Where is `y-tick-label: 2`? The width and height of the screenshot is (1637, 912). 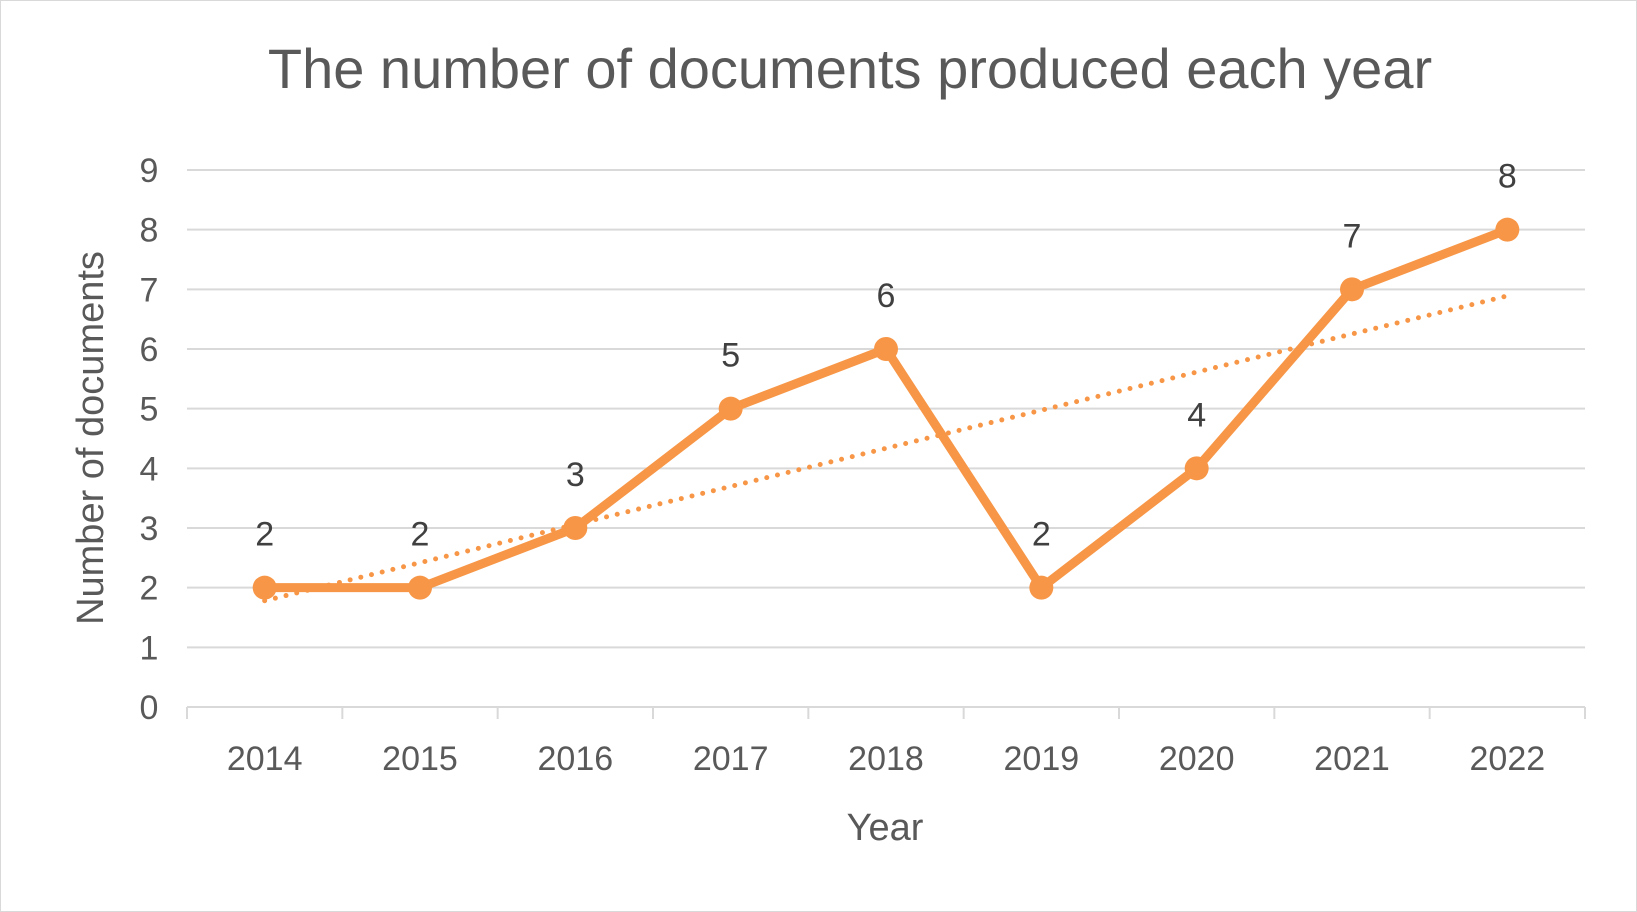 y-tick-label: 2 is located at coordinates (149, 589).